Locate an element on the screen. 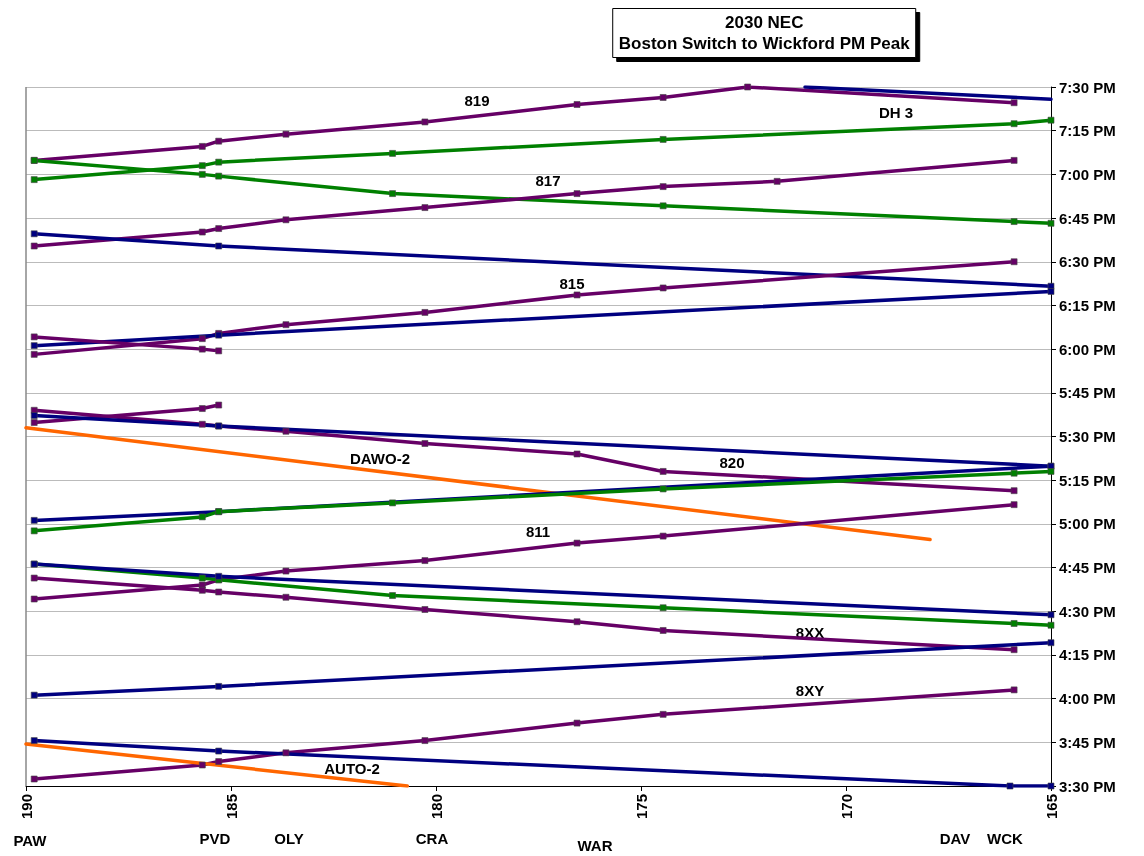 Image resolution: width=1144 pixels, height=856 pixels. y-tick-label: 7:15 PM is located at coordinates (1087, 131).